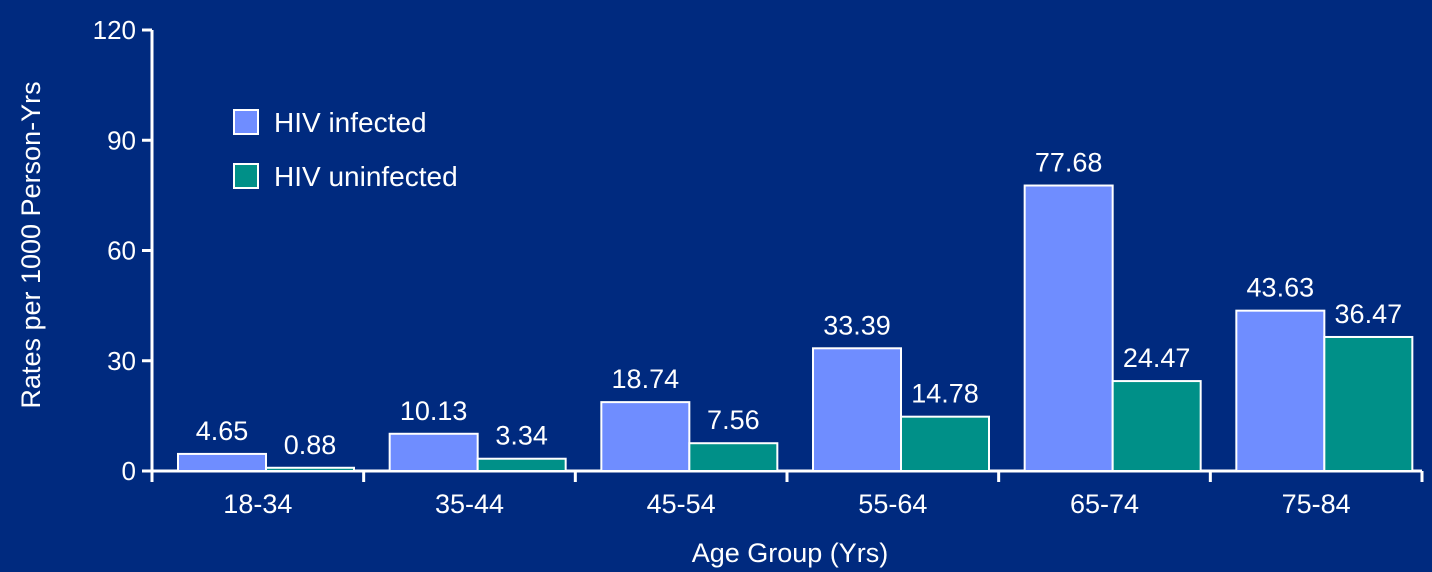  Describe the element at coordinates (681, 504) in the screenshot. I see `x-tick-label: 45-54` at that location.